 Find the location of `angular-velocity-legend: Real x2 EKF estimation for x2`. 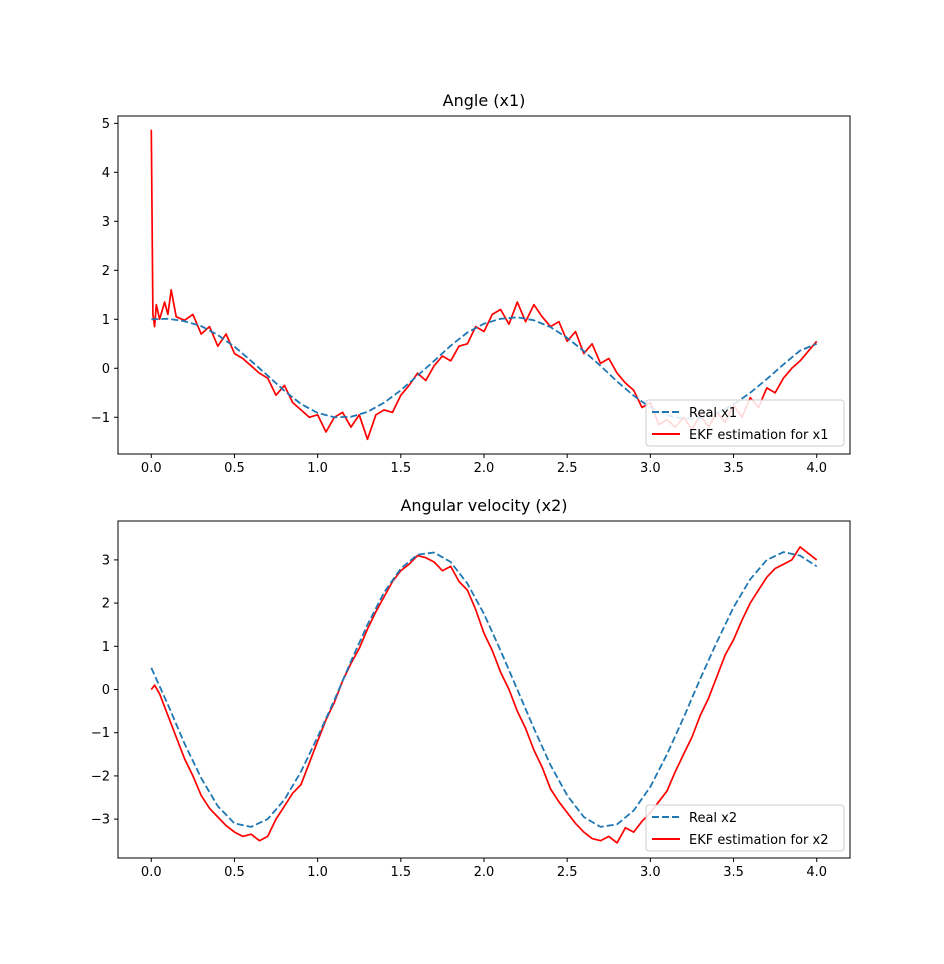

angular-velocity-legend: Real x2 EKF estimation for x2 is located at coordinates (745, 828).